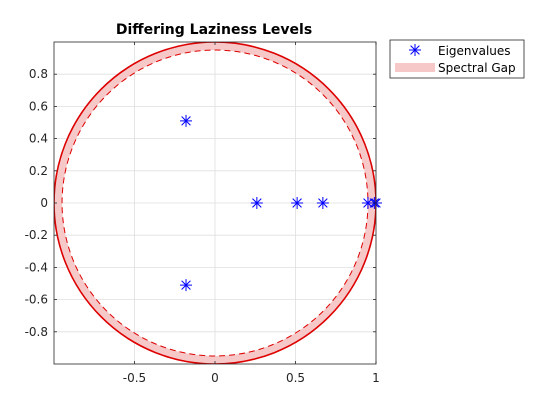  What do you see at coordinates (457, 59) in the screenshot?
I see `legend: Eigenvalues Spectral Gap` at bounding box center [457, 59].